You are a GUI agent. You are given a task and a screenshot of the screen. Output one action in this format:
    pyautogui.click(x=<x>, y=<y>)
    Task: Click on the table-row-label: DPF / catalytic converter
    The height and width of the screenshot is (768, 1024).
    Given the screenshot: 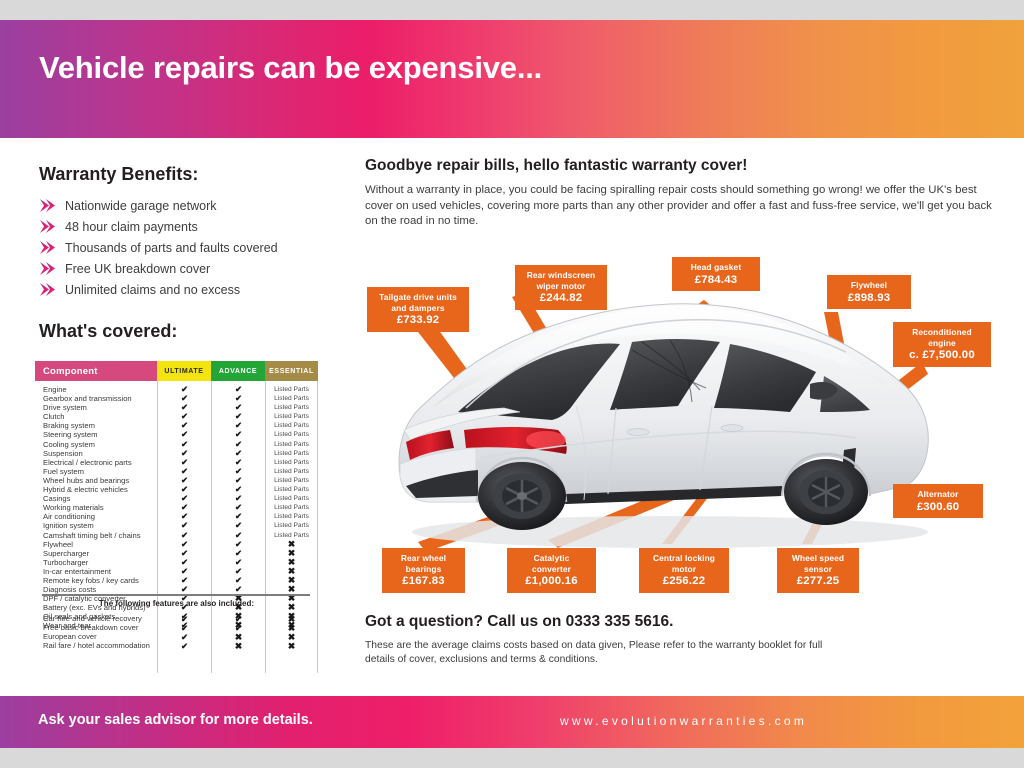 What is the action you would take?
    pyautogui.click(x=84, y=599)
    